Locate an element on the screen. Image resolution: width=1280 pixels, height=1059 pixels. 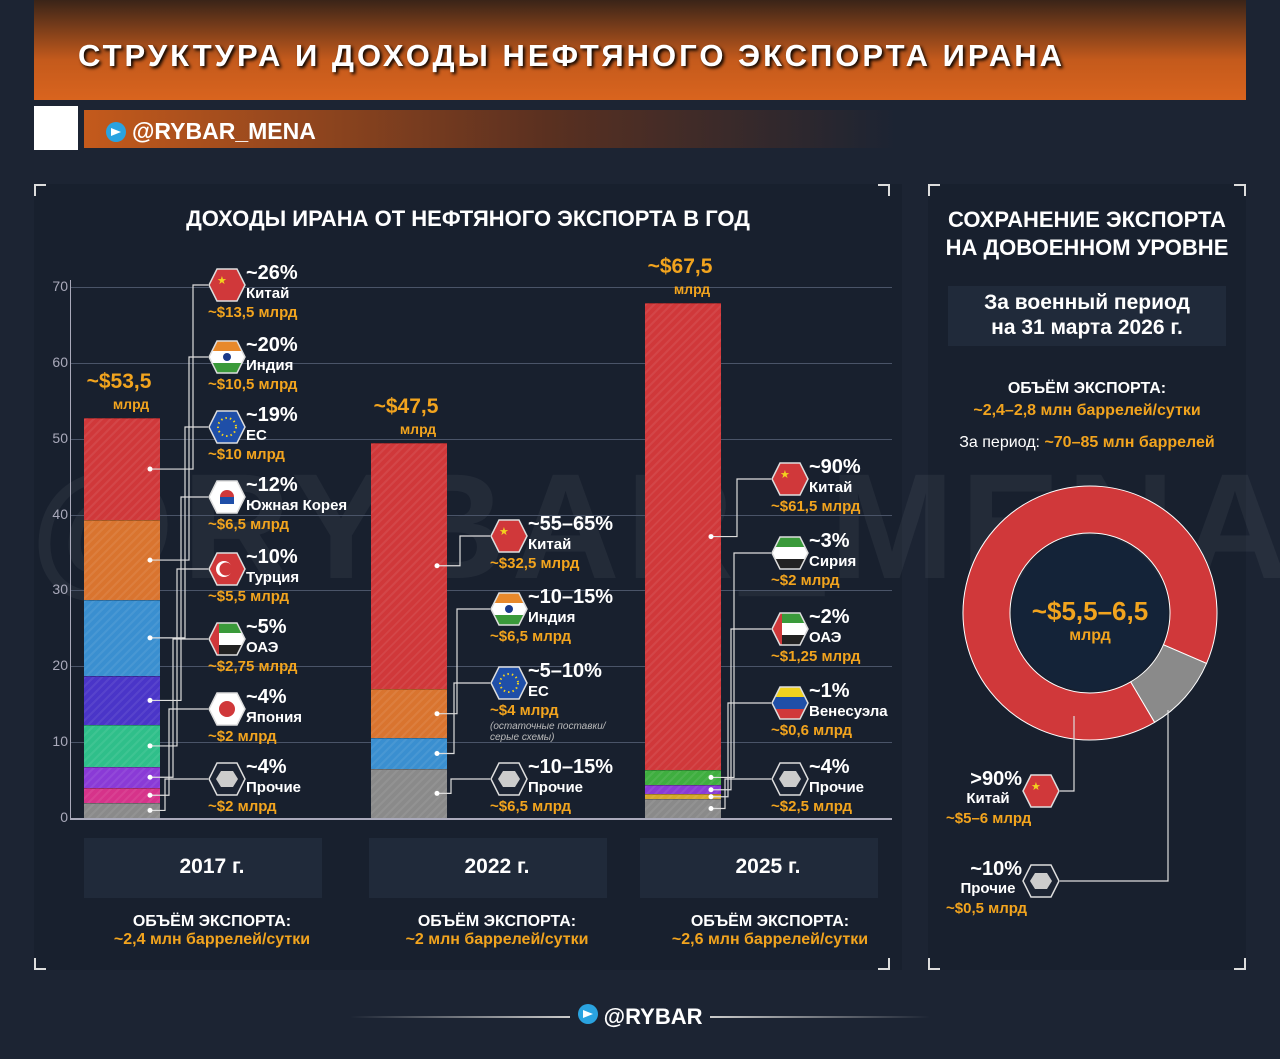
donut-slice-other is located at coordinates (1169, 683).